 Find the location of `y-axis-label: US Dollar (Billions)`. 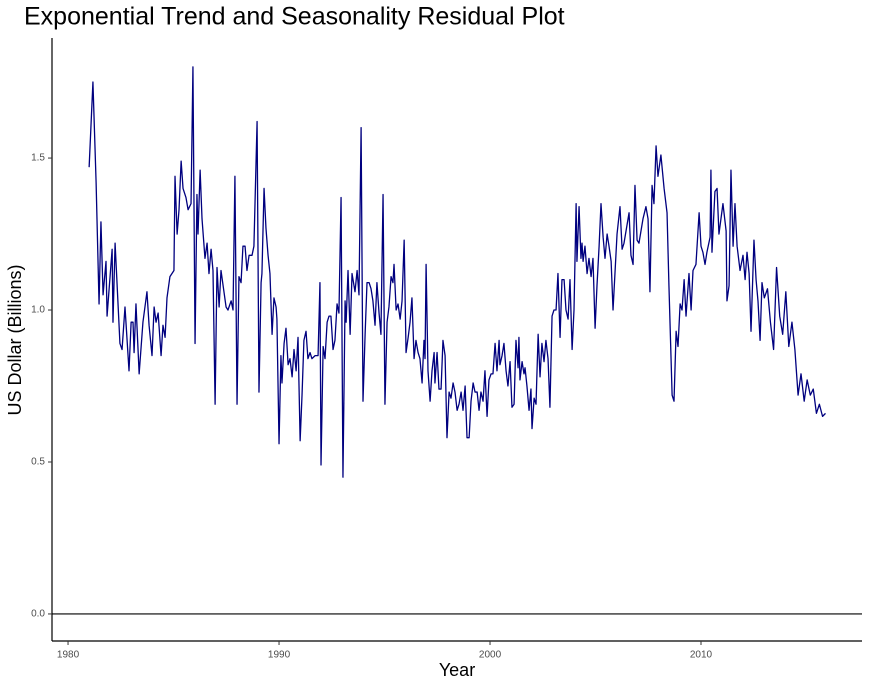

y-axis-label: US Dollar (Billions) is located at coordinates (15, 339).